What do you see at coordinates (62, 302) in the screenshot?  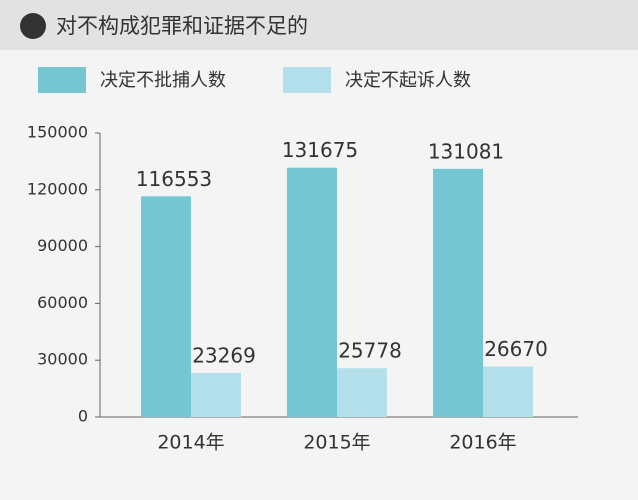 I see `y-tick-label: 60000` at bounding box center [62, 302].